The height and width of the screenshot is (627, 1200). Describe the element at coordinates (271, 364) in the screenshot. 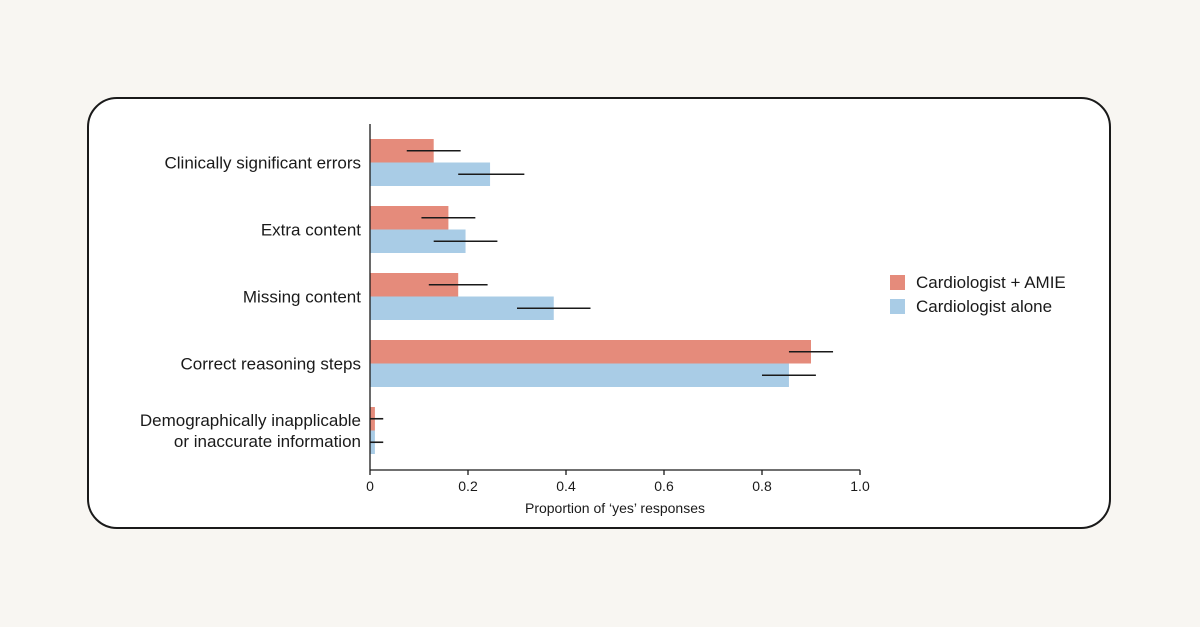

I see `category-label: Correct reasoning steps` at that location.